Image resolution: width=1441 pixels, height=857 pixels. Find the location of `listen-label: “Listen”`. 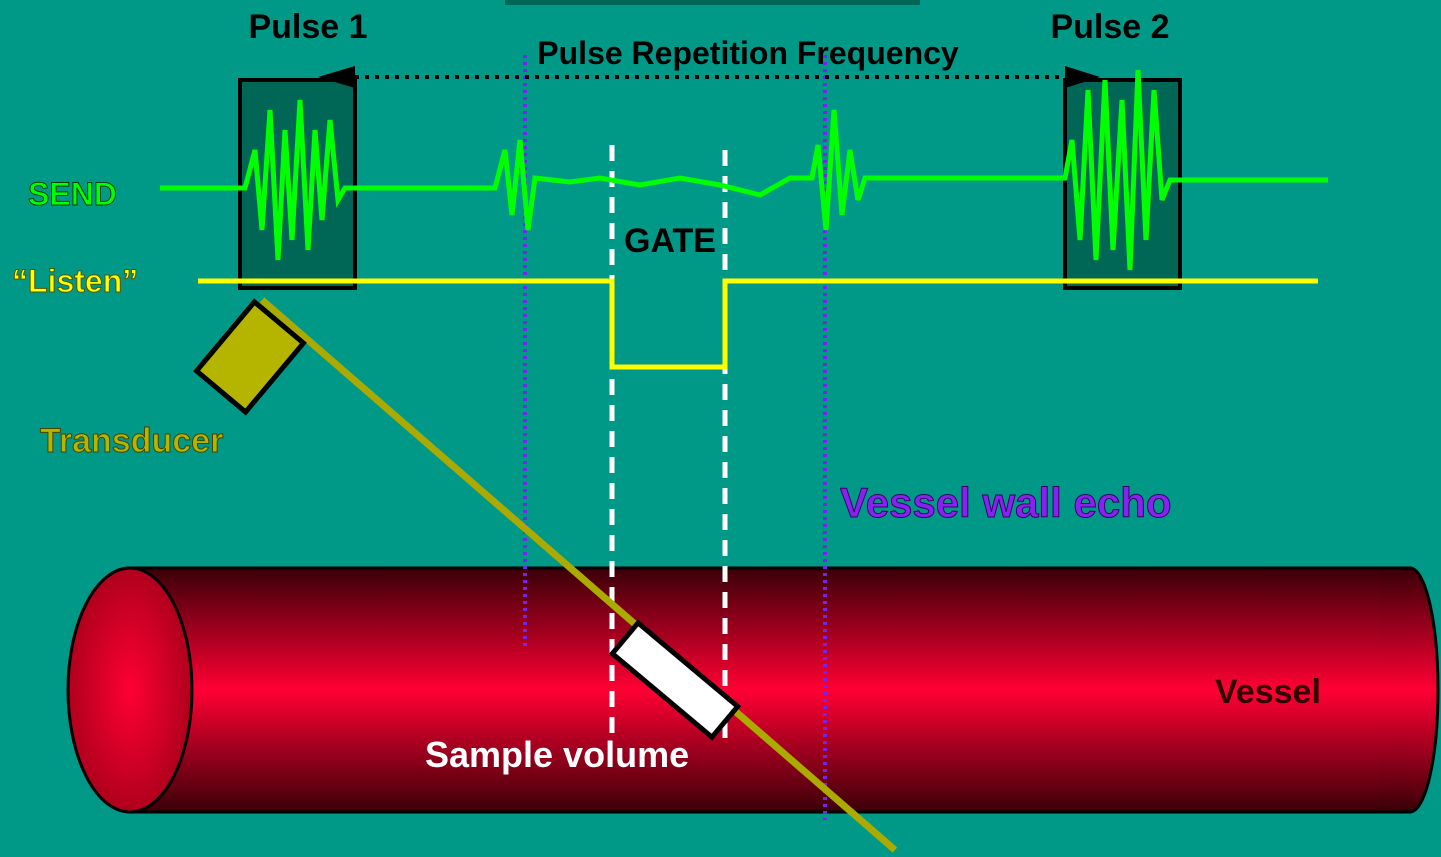

listen-label: “Listen” is located at coordinates (75, 281).